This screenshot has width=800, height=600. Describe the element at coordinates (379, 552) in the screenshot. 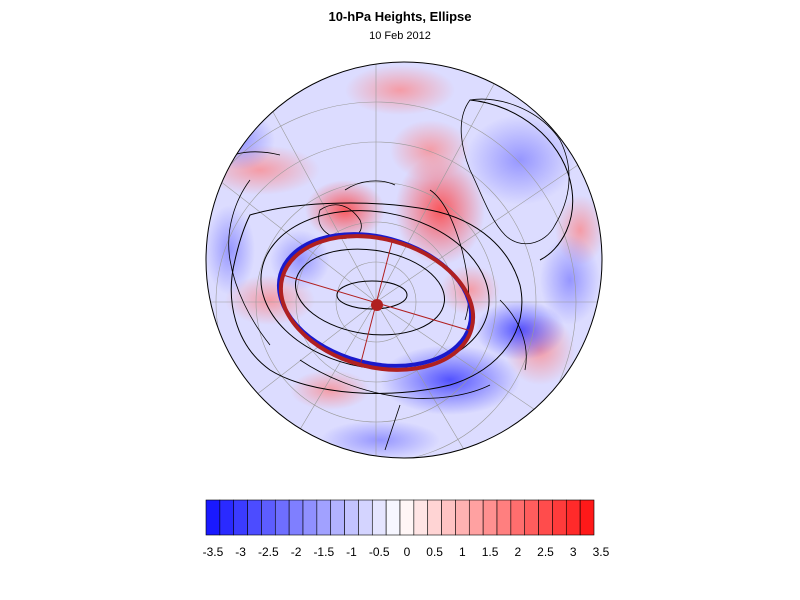

I see `colorbar-tick-label: -0.5` at that location.